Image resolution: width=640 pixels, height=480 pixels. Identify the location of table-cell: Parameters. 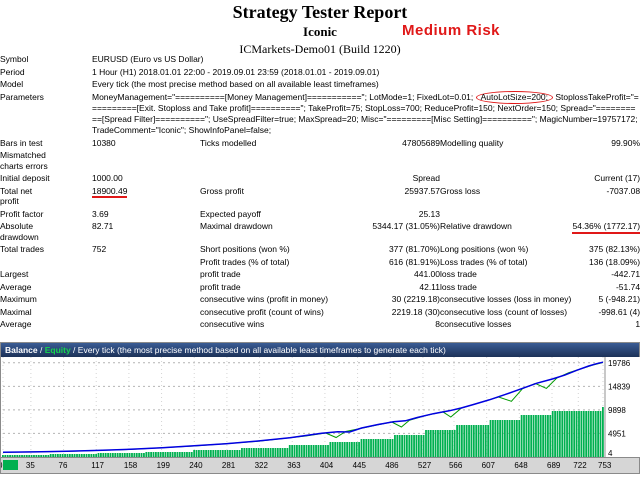
(22, 96).